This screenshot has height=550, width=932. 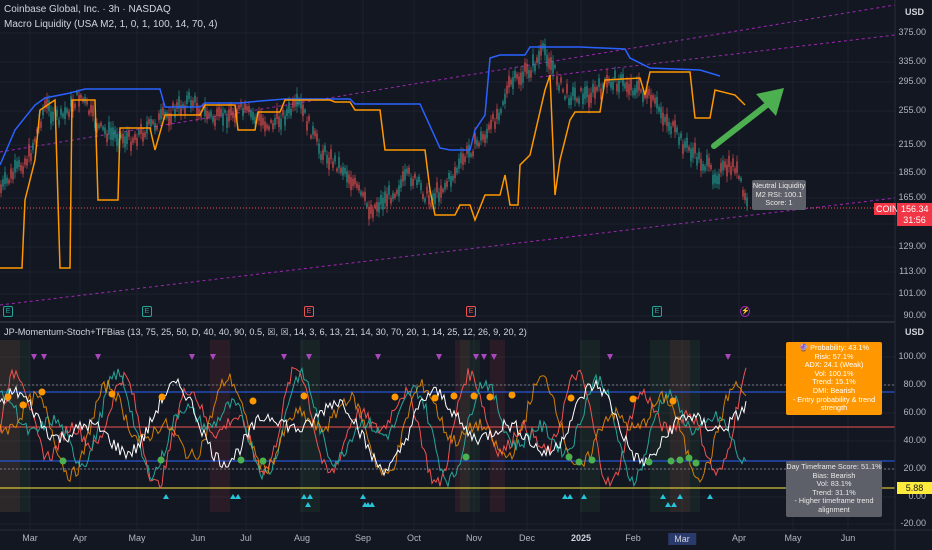 I want to click on time-axis-label: Sep, so click(x=363, y=538).